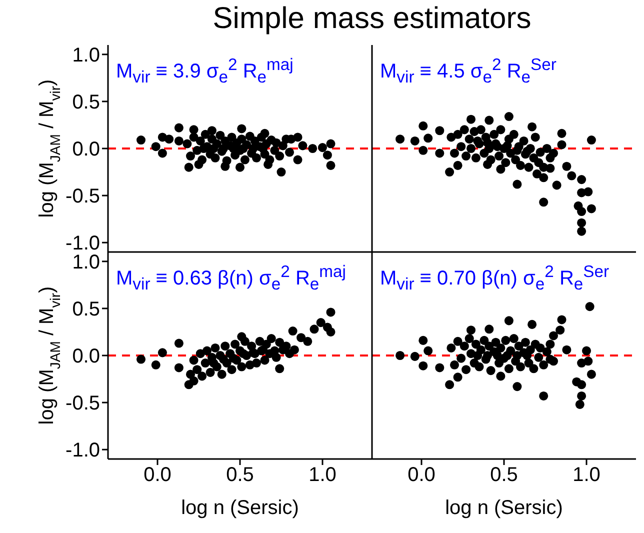 This screenshot has width=644, height=533. Describe the element at coordinates (372, 19) in the screenshot. I see `chart-title: Simple mass estimators` at that location.